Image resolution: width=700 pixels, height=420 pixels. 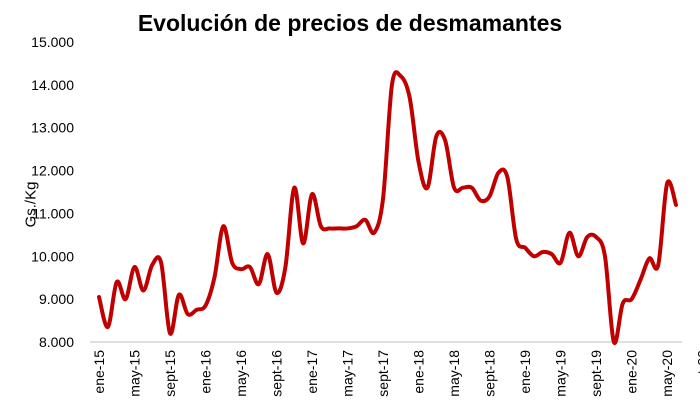 I want to click on y-tick-label: 14.000, so click(x=52, y=85).